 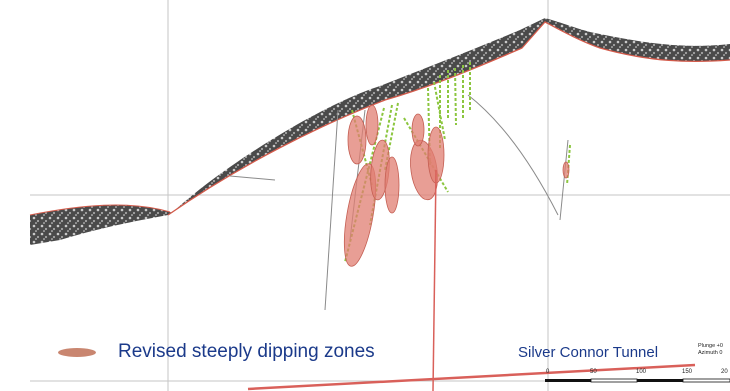 I want to click on scale-tick-4: 20, so click(x=724, y=372).